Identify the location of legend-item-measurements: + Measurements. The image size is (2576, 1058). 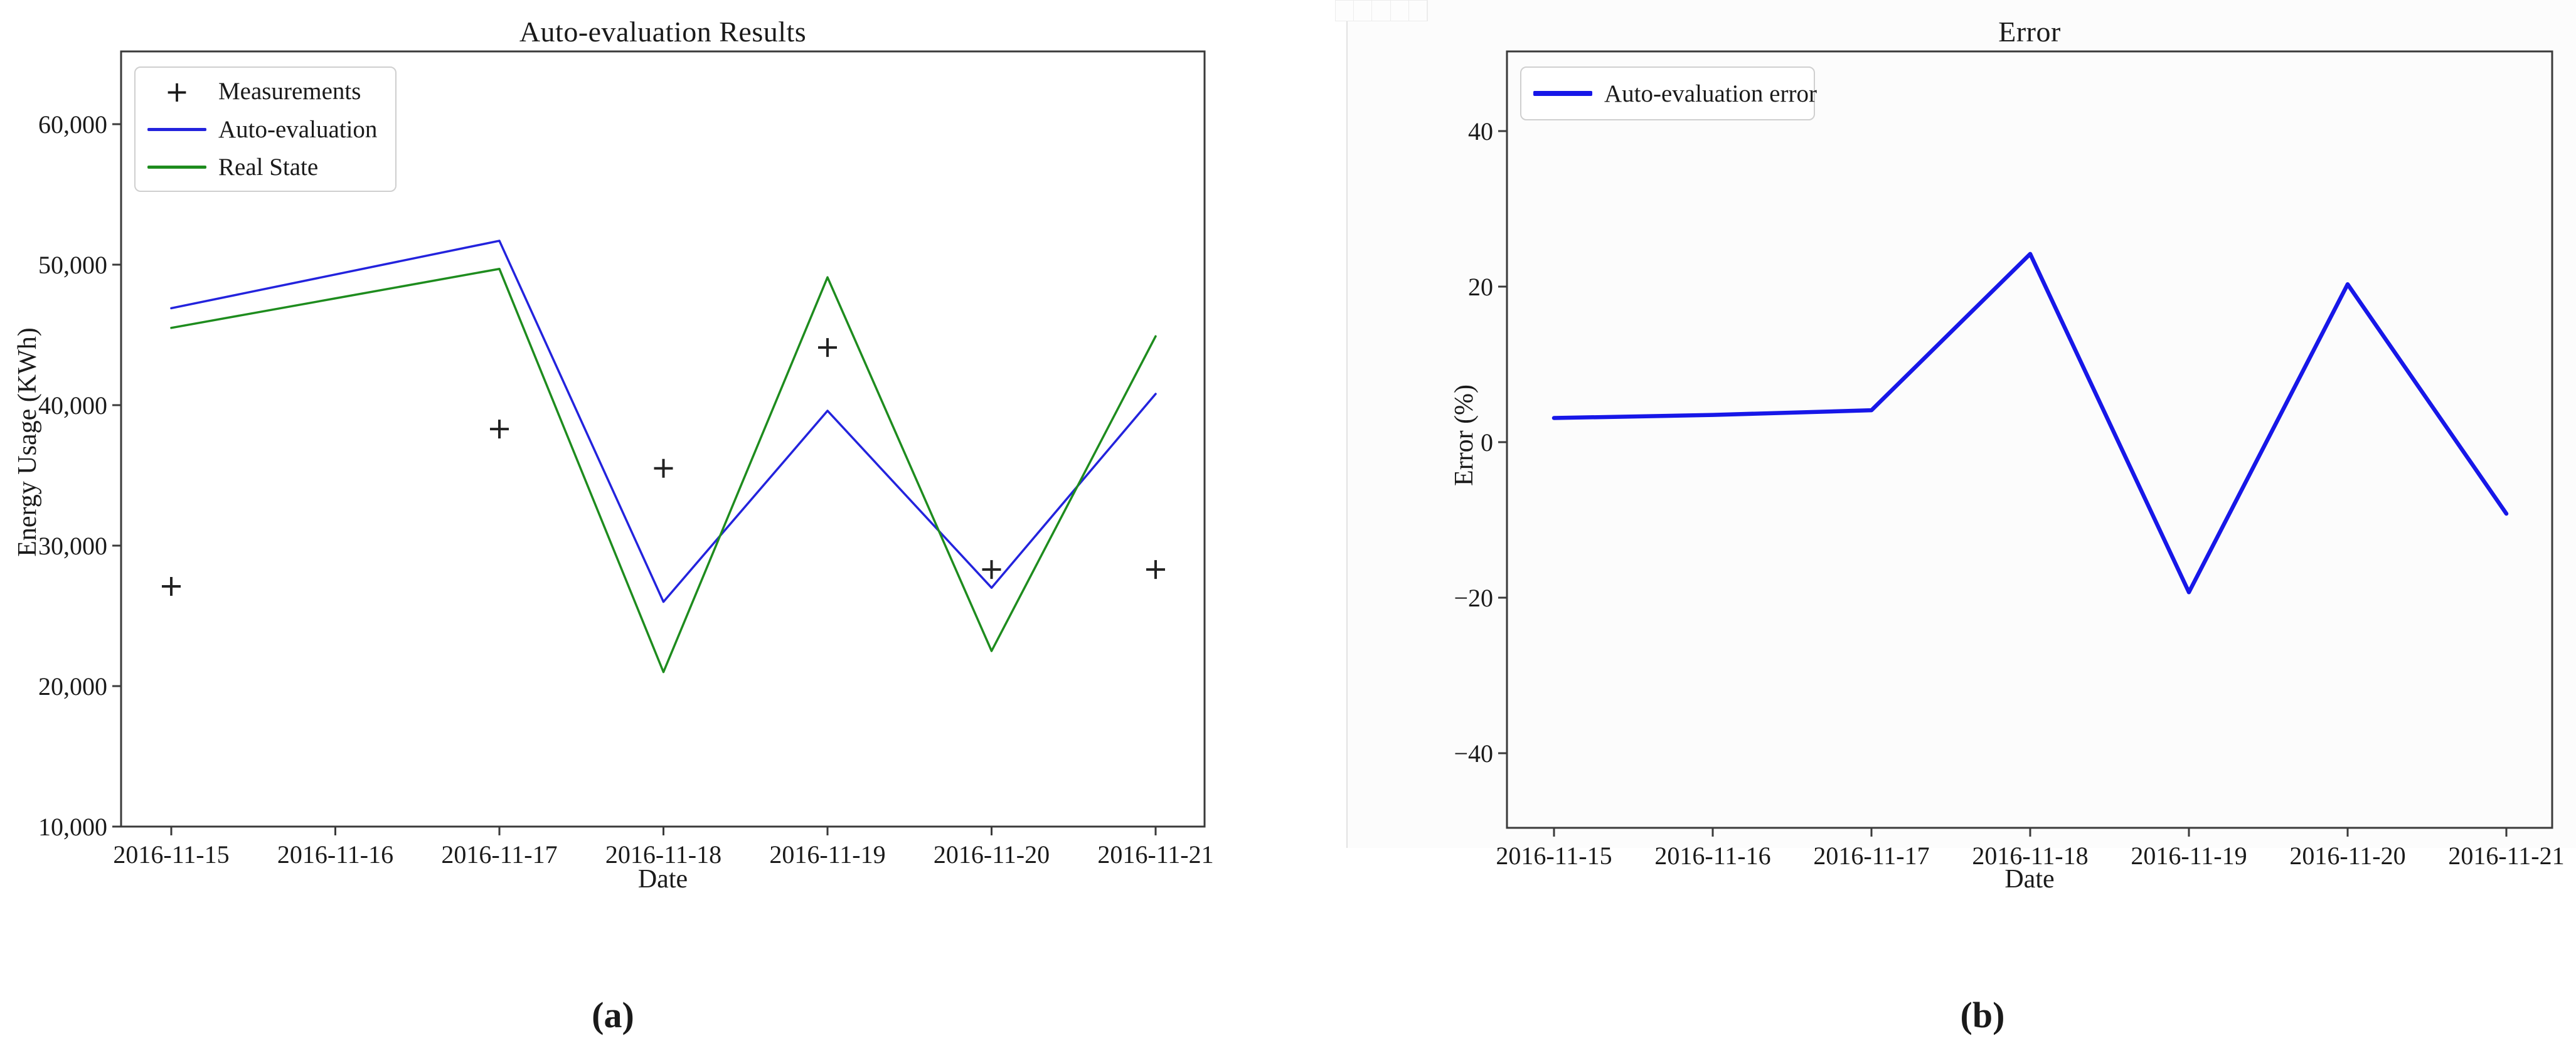
(265, 91).